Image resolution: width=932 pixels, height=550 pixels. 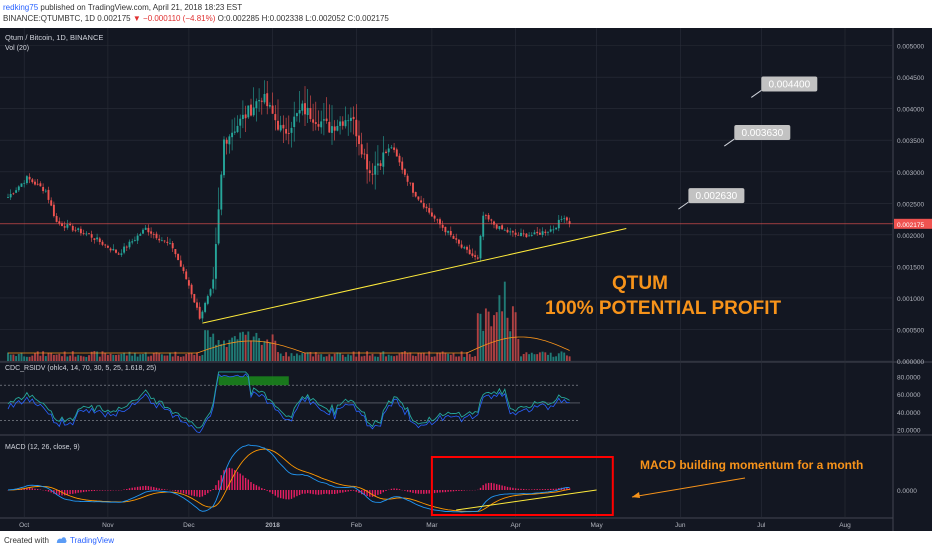 I want to click on price-change: −0.000110 (−4.81%), so click(x=179, y=18).